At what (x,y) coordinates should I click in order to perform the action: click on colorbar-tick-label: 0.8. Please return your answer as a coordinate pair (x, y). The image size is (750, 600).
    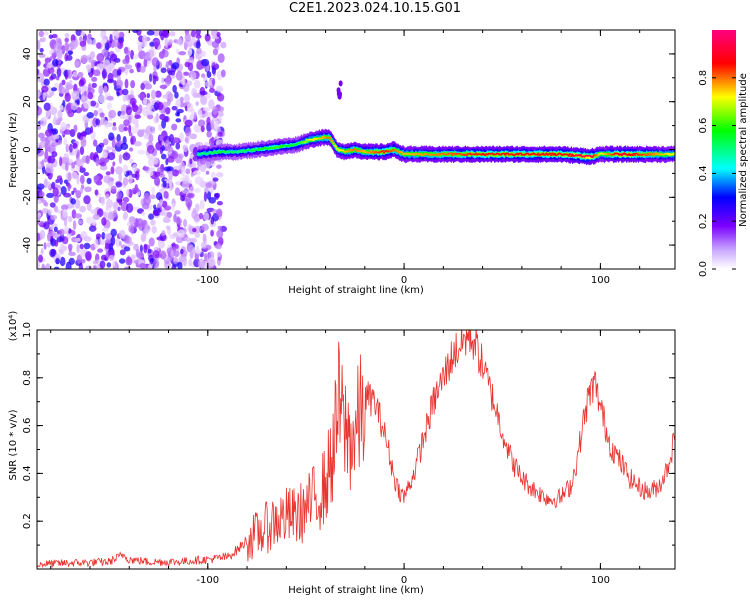
    Looking at the image, I should click on (703, 78).